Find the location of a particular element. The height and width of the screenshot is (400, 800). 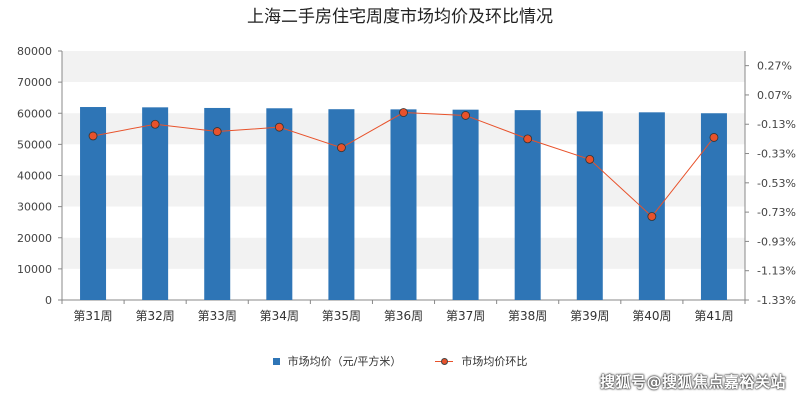

right-tick-label: -0.73% is located at coordinates (776, 212).